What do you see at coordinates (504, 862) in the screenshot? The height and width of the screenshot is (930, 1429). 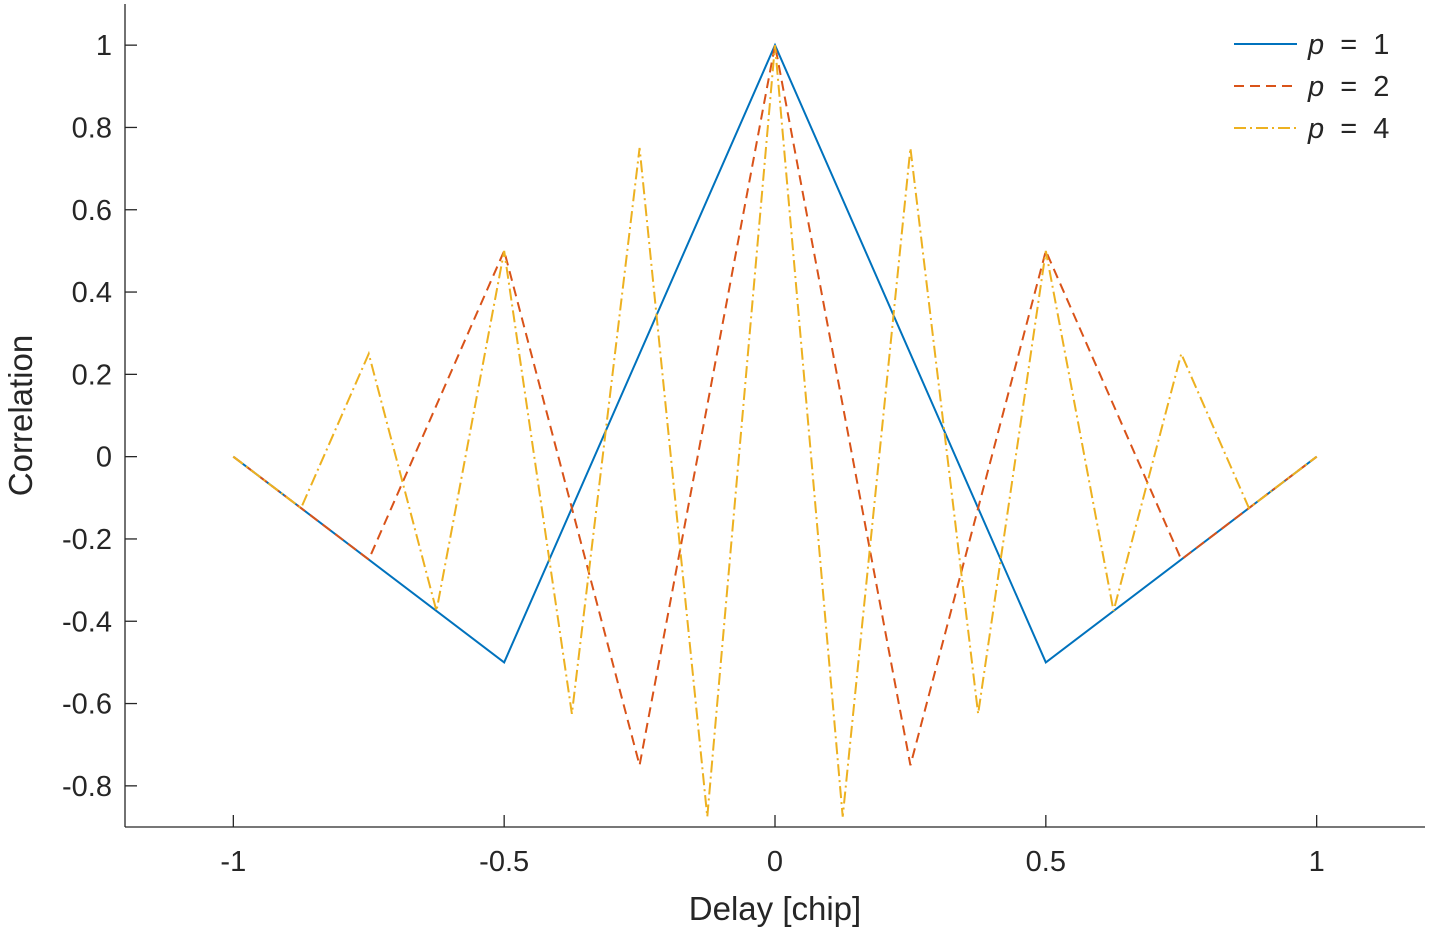 I see `x-tick-label: -0.5` at bounding box center [504, 862].